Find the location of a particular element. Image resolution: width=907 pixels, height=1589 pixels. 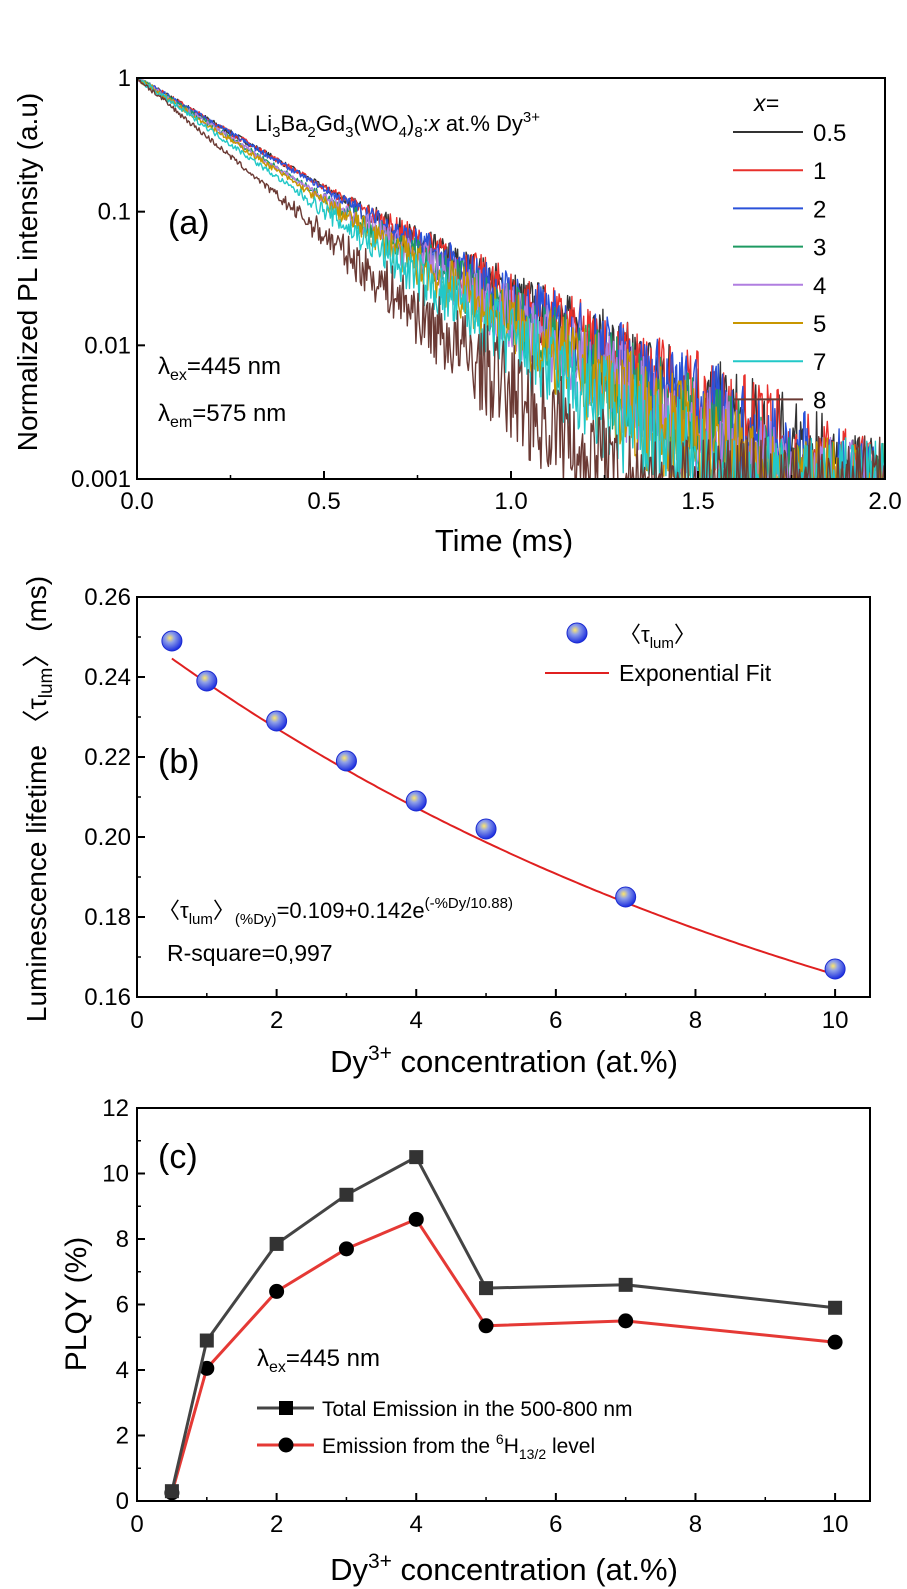

legend-label-x7: 7 is located at coordinates (819, 362).